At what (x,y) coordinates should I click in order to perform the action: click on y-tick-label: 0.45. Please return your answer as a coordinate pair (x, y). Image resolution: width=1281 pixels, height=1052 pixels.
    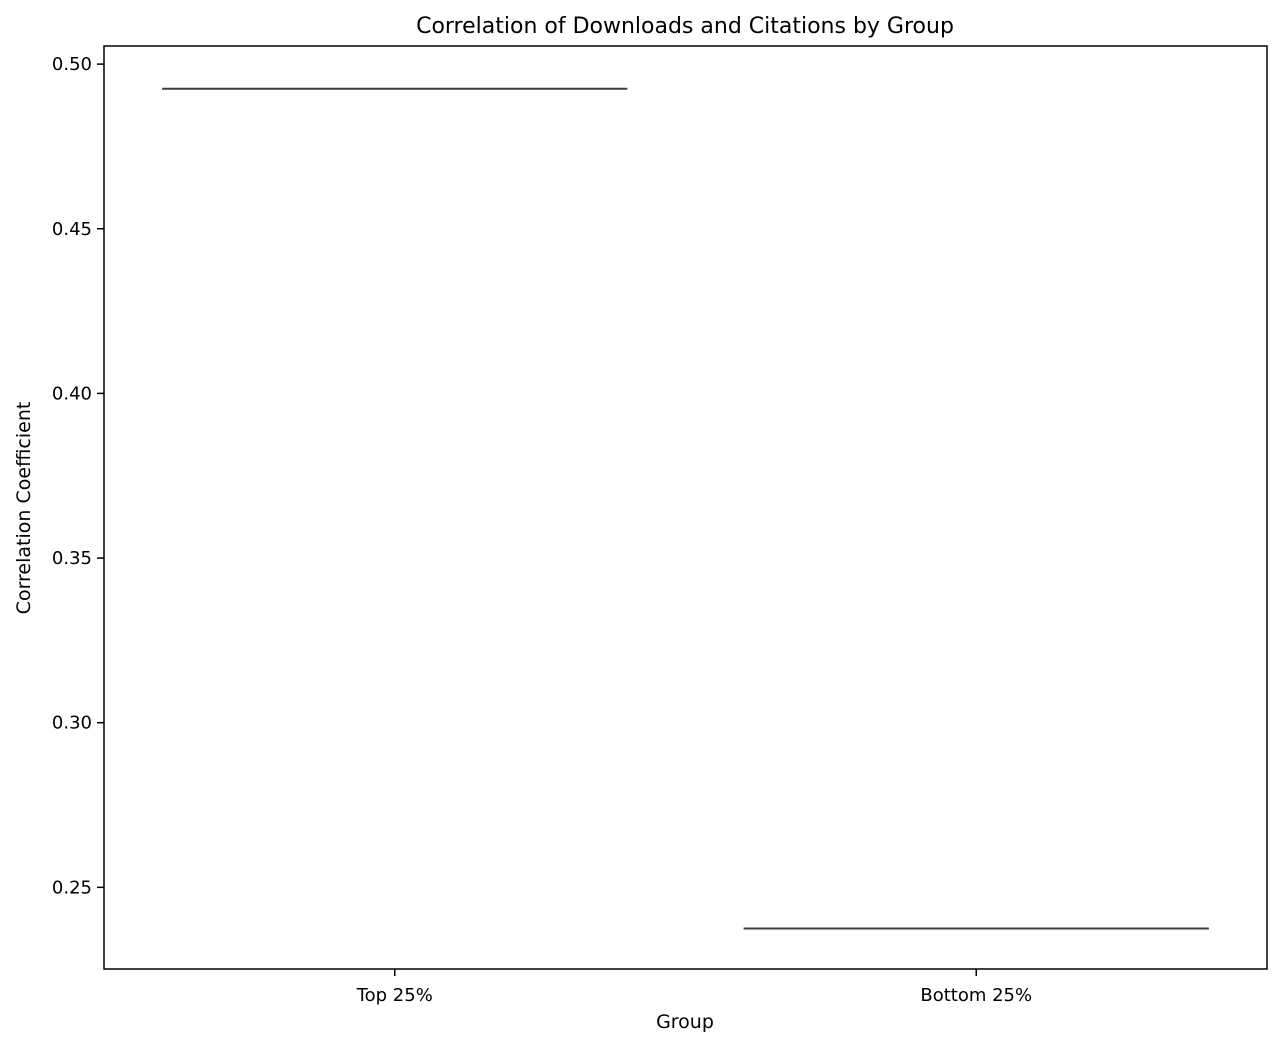
    Looking at the image, I should click on (72, 229).